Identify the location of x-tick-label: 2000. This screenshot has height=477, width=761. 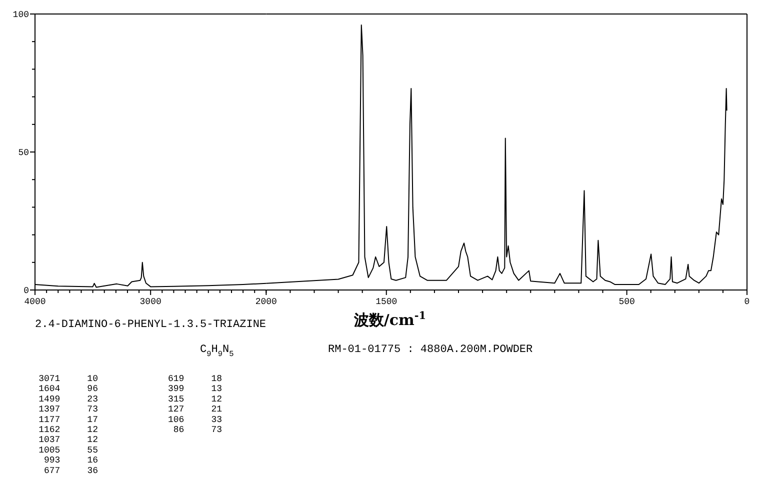
(266, 302).